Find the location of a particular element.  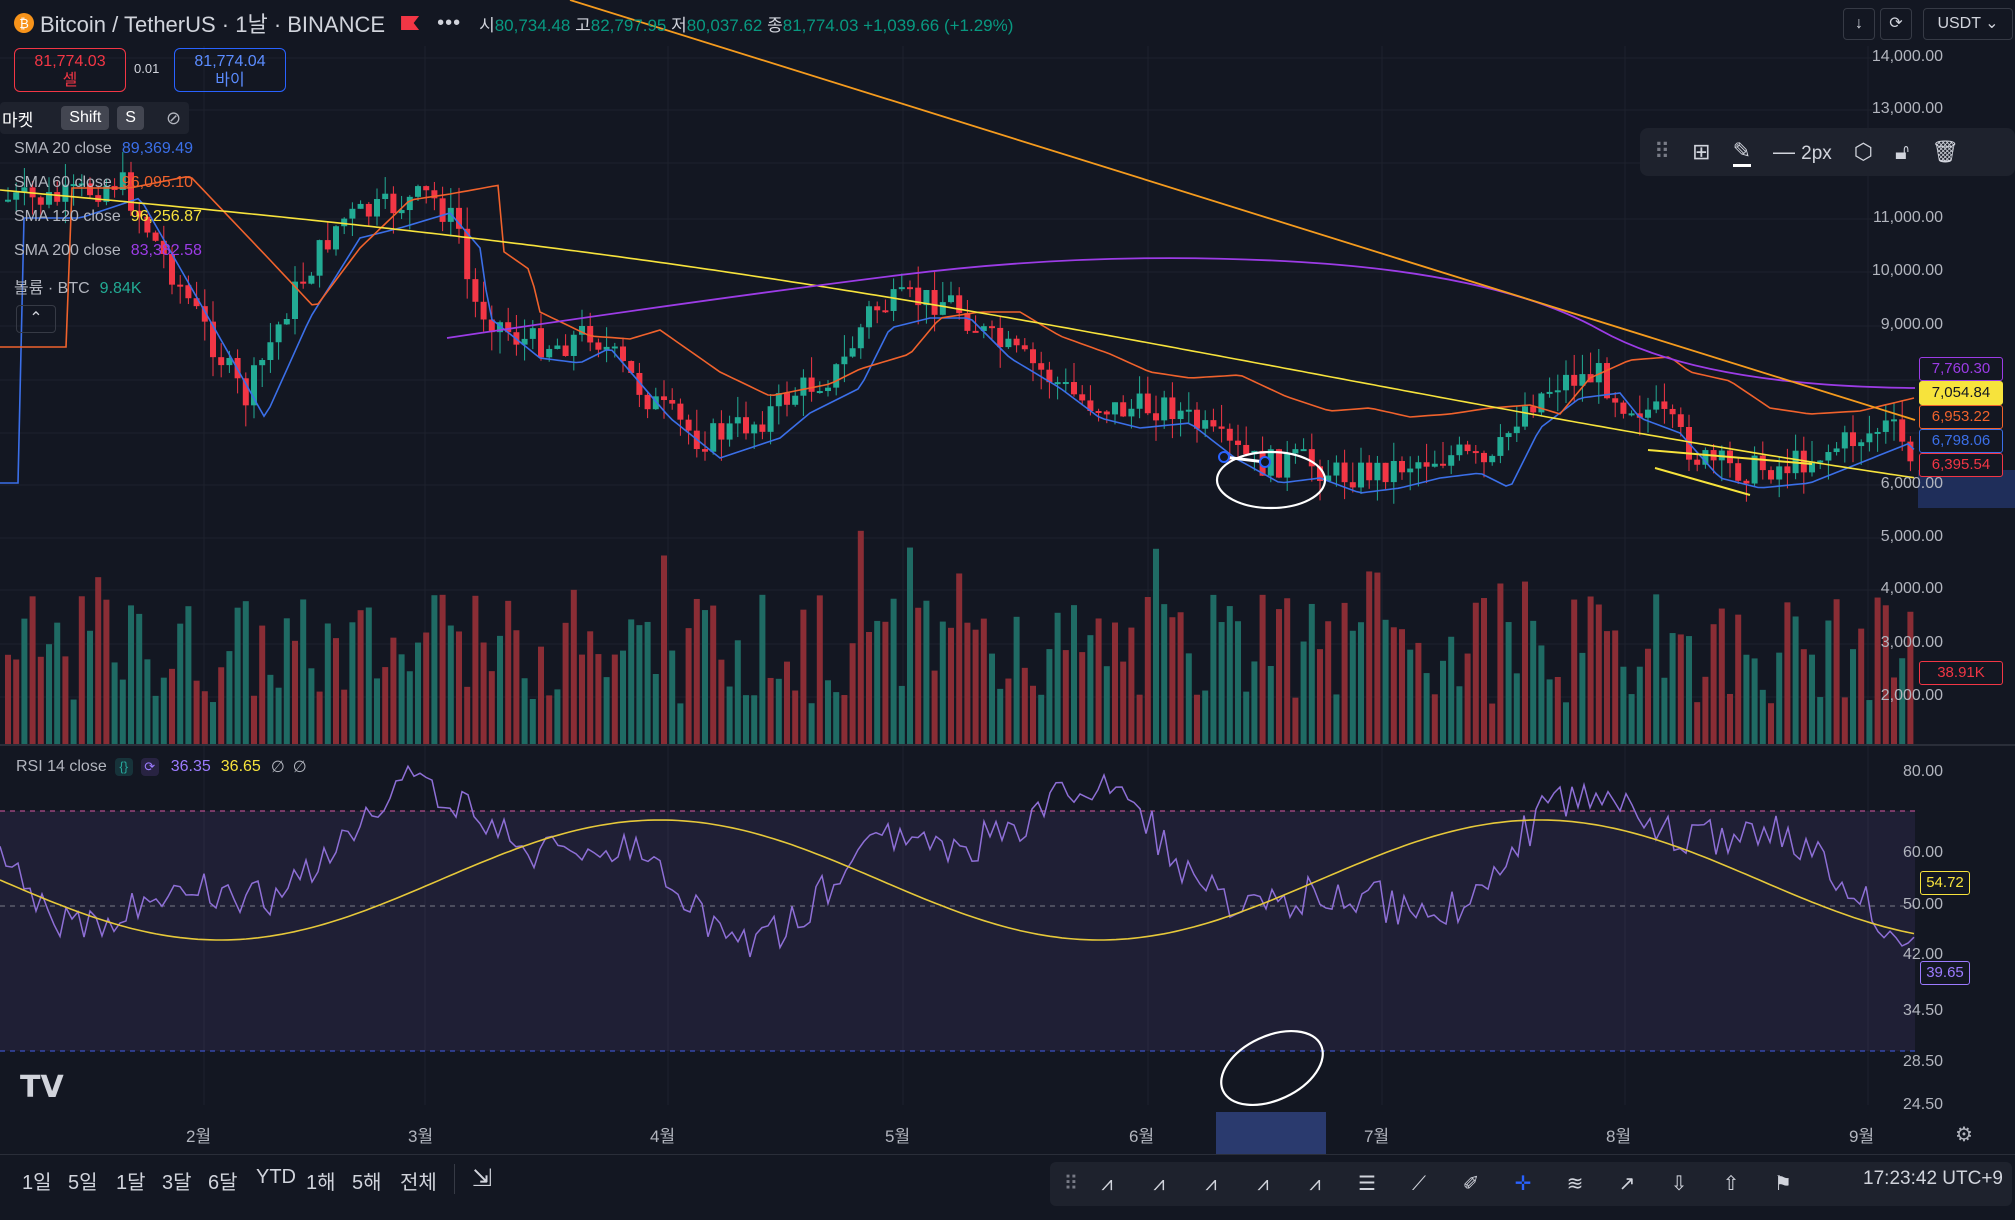

clock: 17:23:42 UTC+9 is located at coordinates (1933, 1178).